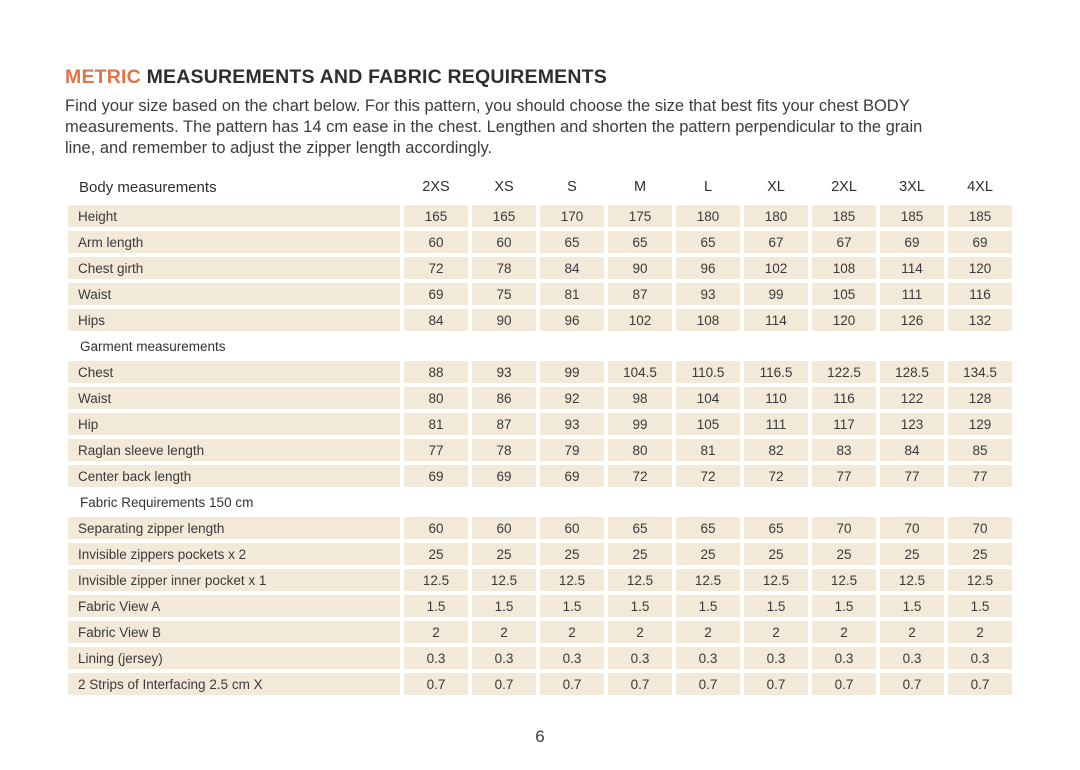 Image resolution: width=1080 pixels, height=770 pixels. I want to click on size-column-header: 3XL, so click(912, 187).